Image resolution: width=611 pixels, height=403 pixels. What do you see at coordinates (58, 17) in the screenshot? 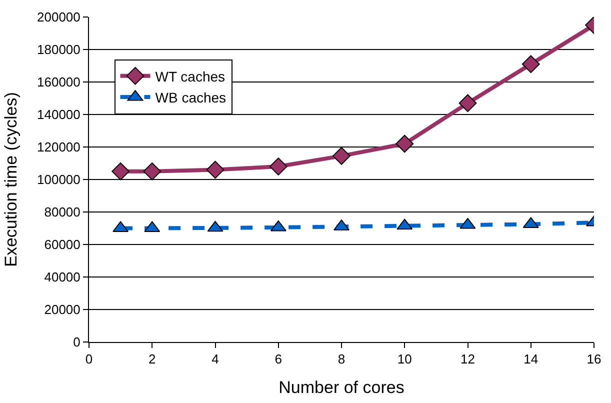
I see `y-tick-label: 200000` at bounding box center [58, 17].